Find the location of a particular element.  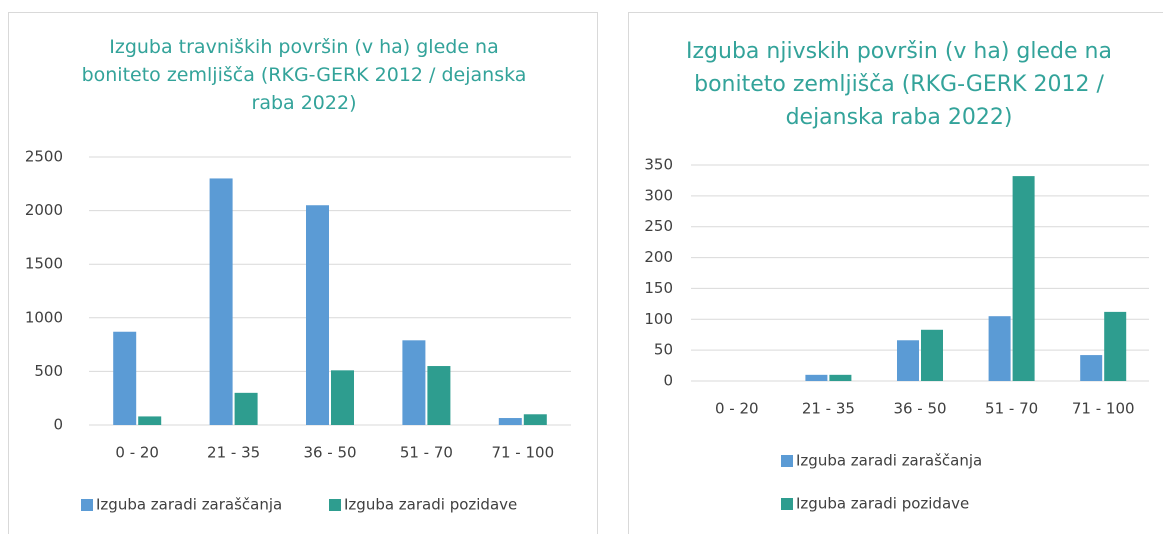

y-tick-label: 1500 is located at coordinates (44, 264).